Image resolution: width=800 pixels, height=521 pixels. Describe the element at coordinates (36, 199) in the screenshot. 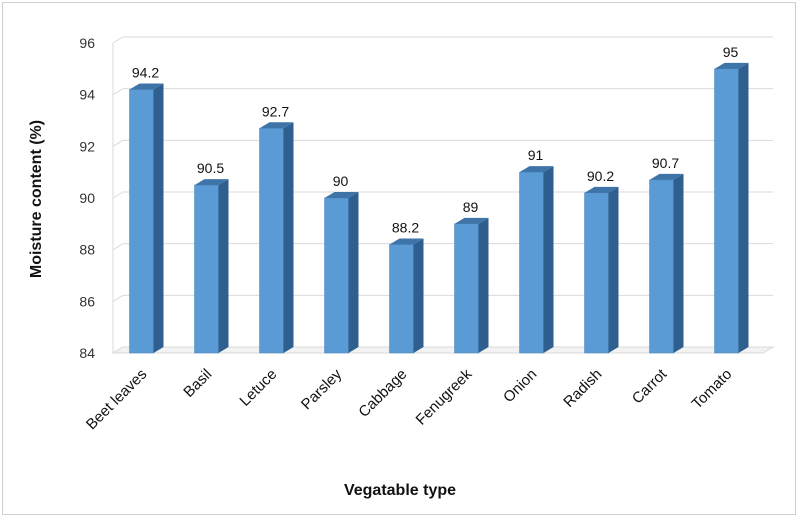

I see `y-axis-title: Moisture content (%)` at that location.